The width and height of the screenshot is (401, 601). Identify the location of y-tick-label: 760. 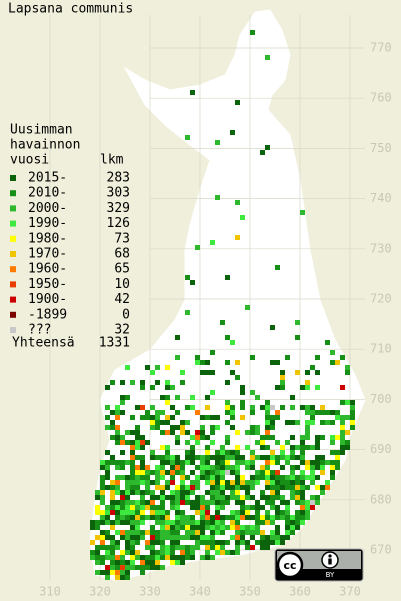
(381, 98).